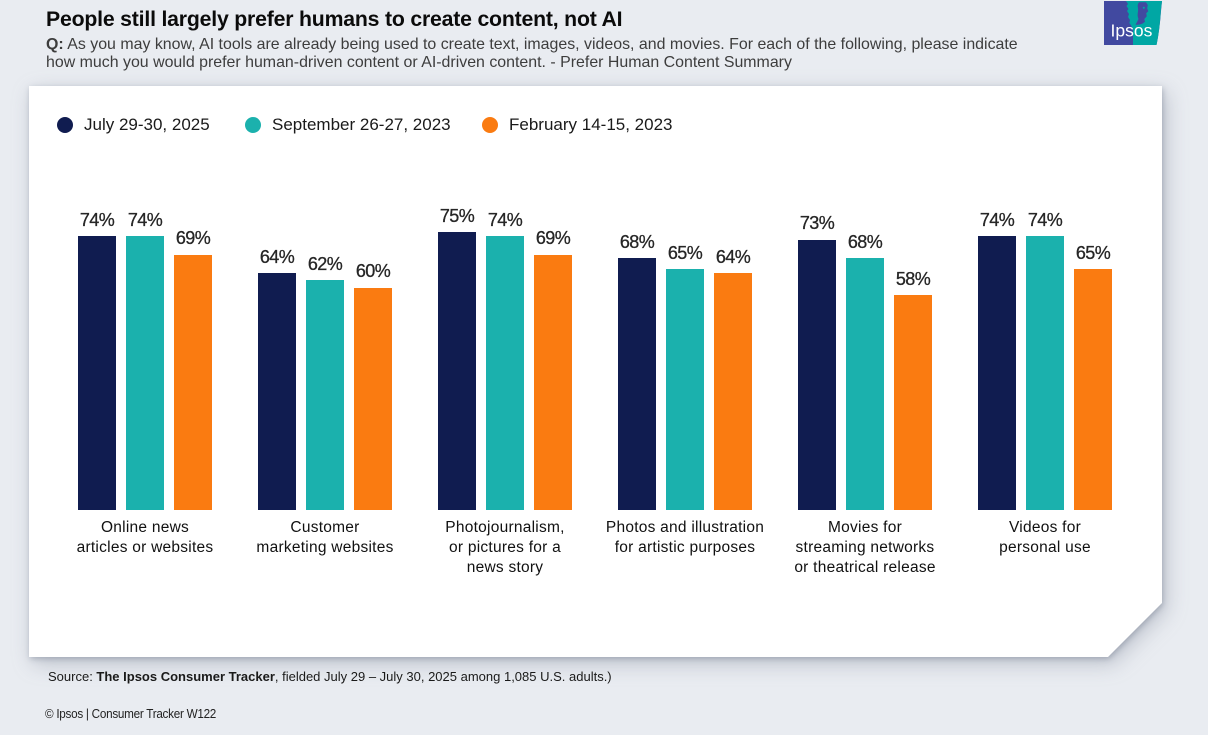 The width and height of the screenshot is (1208, 735). What do you see at coordinates (1132, 31) in the screenshot?
I see `svg-text: Ipsos` at bounding box center [1132, 31].